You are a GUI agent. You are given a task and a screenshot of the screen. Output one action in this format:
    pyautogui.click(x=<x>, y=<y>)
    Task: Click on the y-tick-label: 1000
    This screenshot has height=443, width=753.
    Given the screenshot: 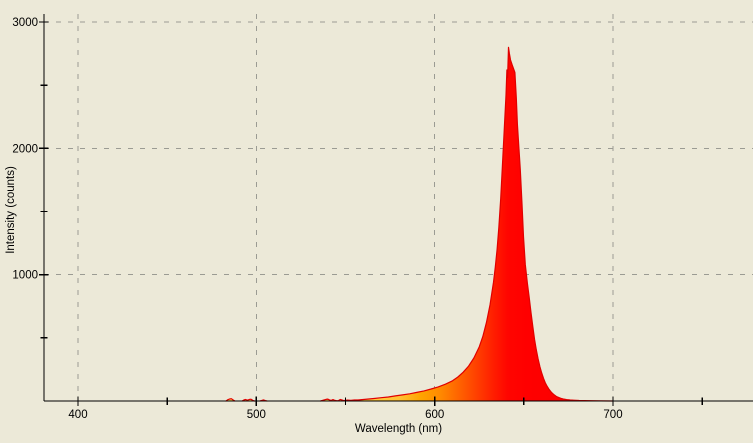 What is the action you would take?
    pyautogui.click(x=25, y=276)
    